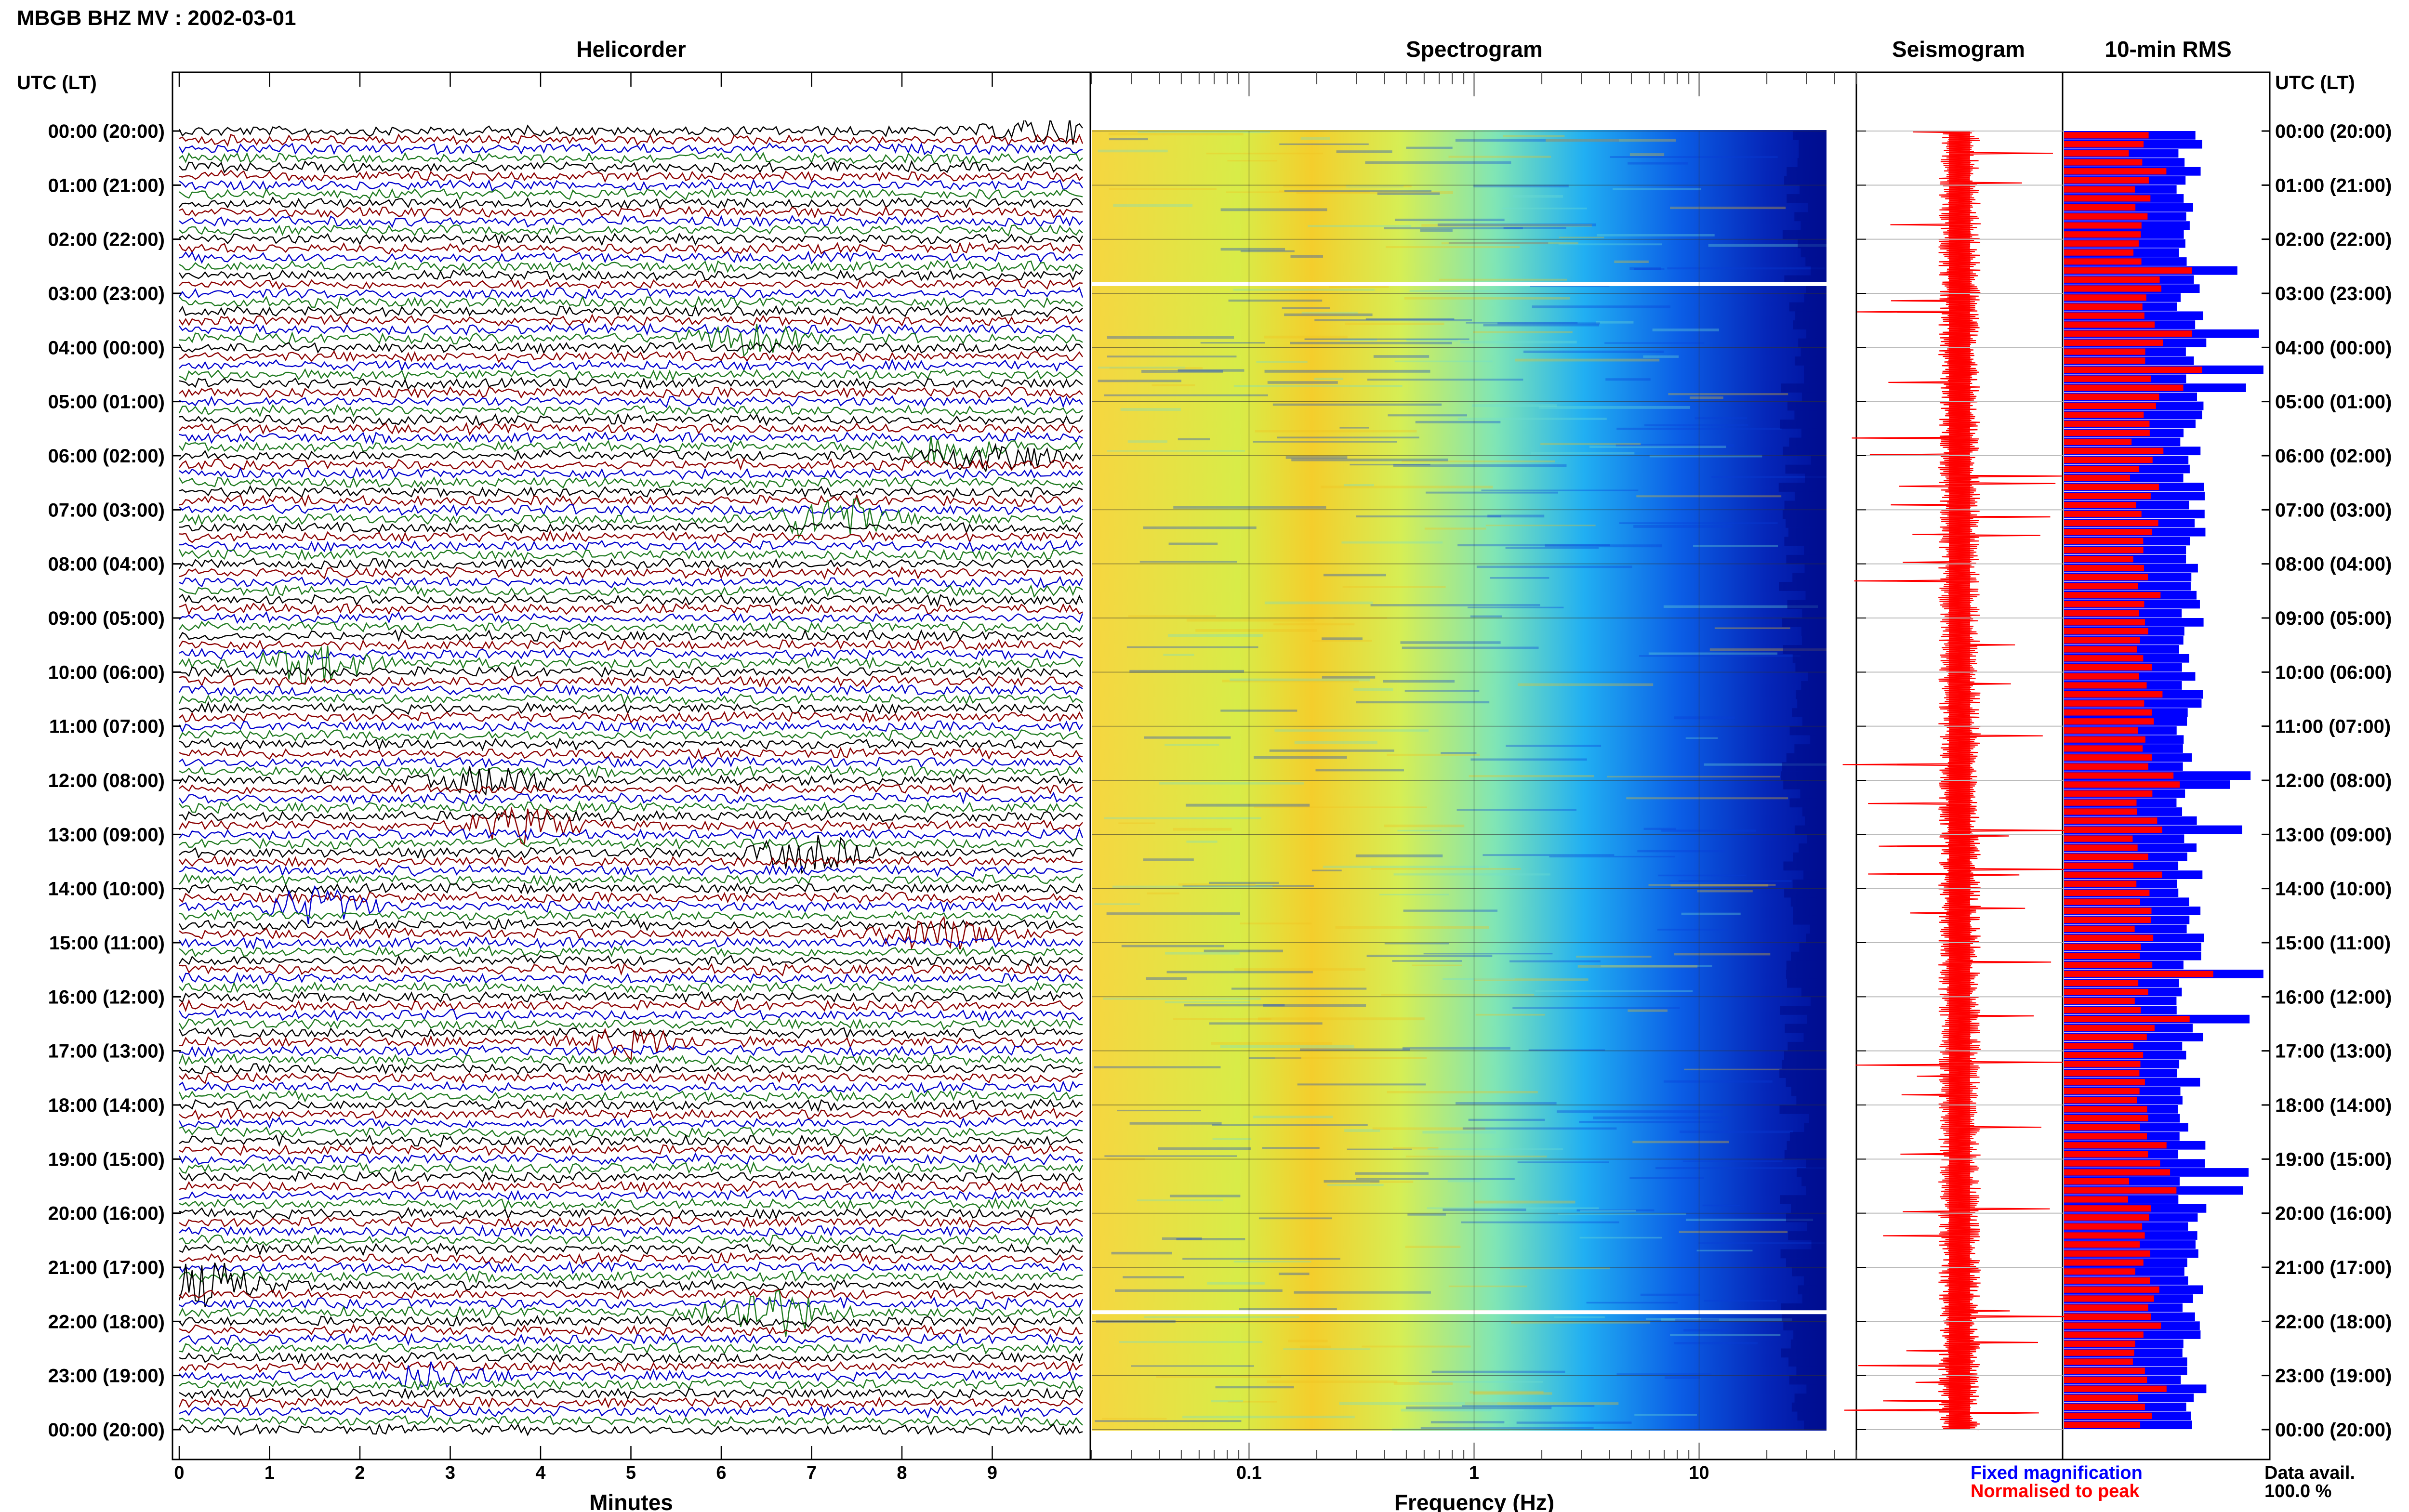  What do you see at coordinates (631, 1501) in the screenshot?
I see `helicorder-x-label: Minutes` at bounding box center [631, 1501].